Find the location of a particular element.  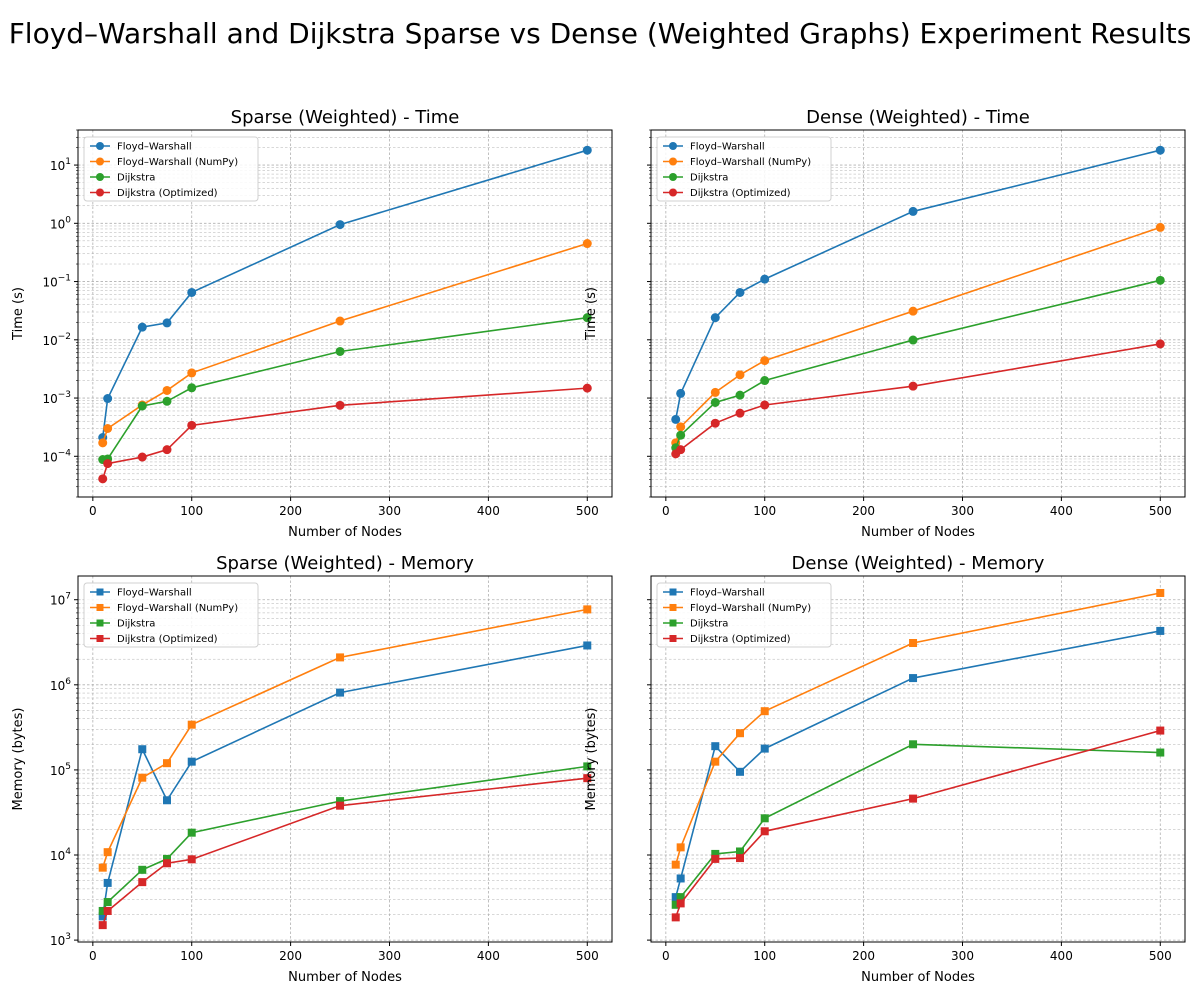

y-tick-label: 10⁻³ is located at coordinates (56, 398).